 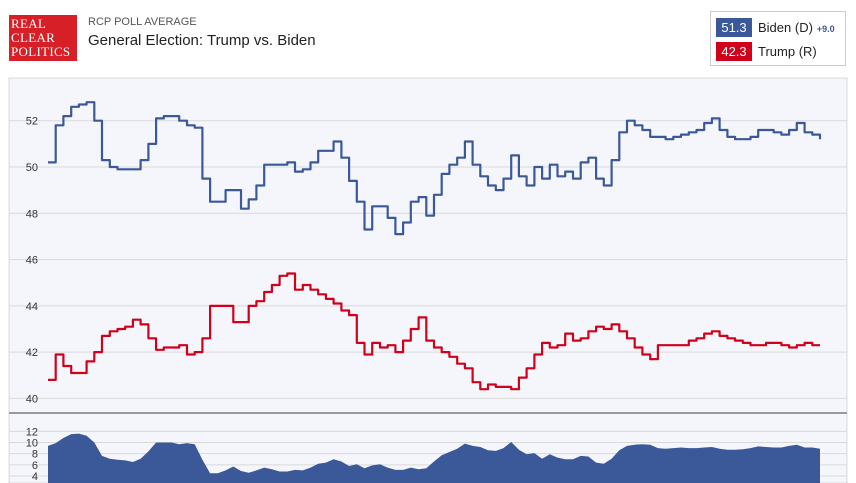 I want to click on y-tick-label: 42, so click(x=32, y=353).